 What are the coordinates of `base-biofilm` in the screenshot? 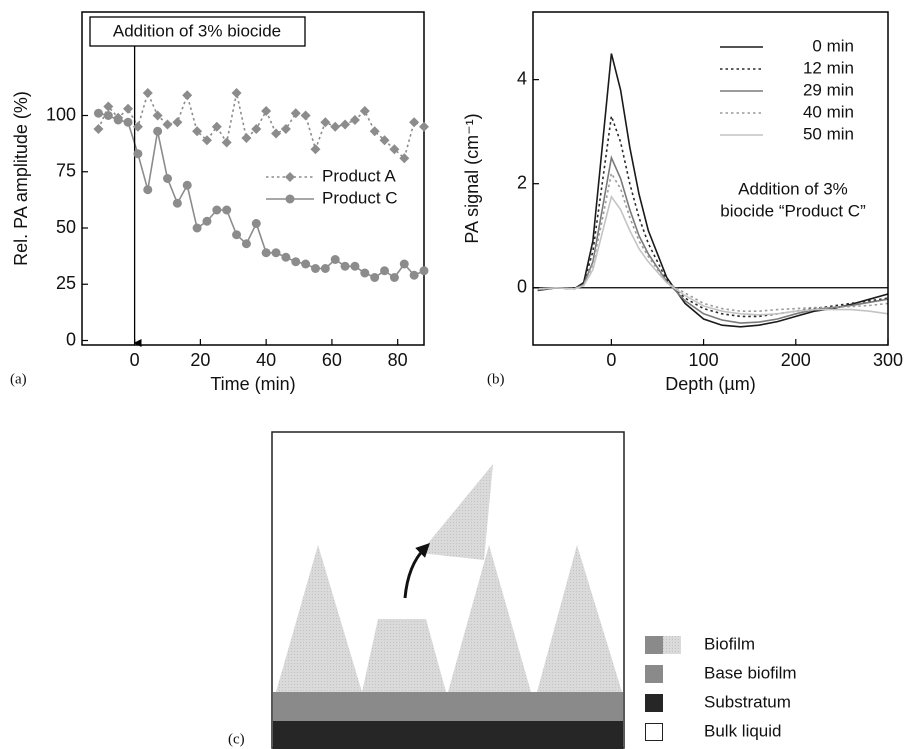 It's located at (448, 706).